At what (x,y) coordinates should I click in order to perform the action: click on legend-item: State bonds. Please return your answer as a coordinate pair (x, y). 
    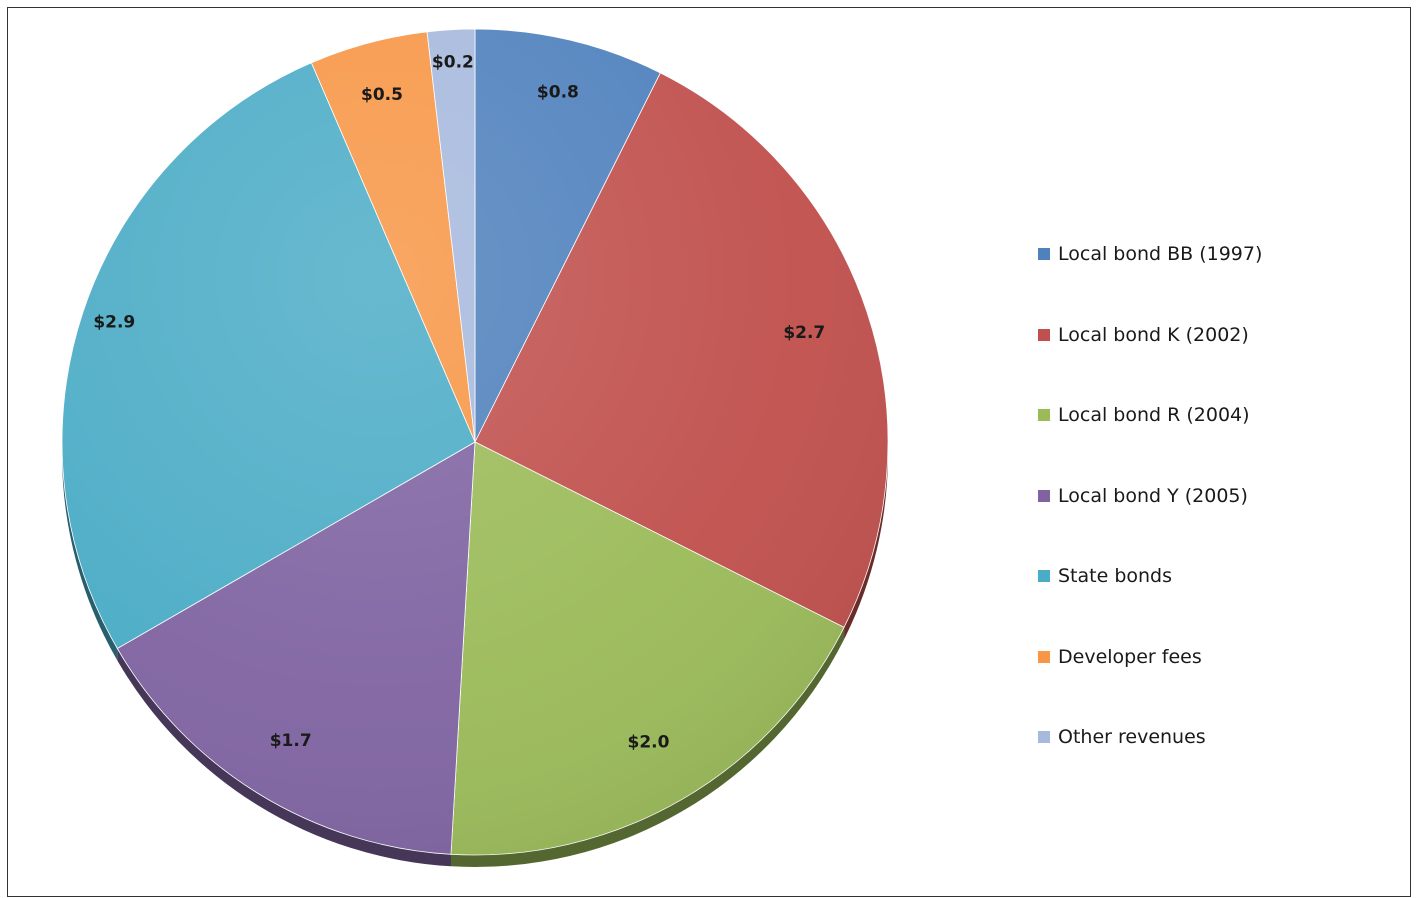
    Looking at the image, I should click on (1150, 576).